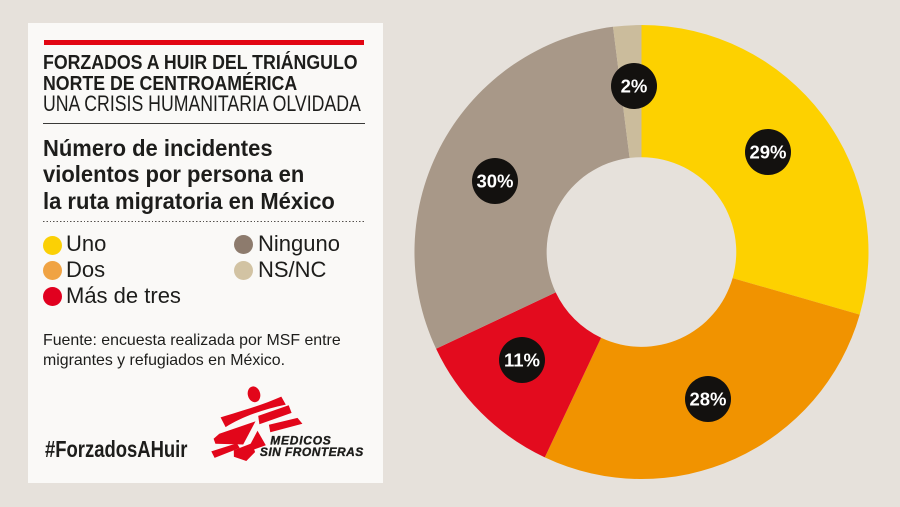  Describe the element at coordinates (634, 86) in the screenshot. I see `svg-text: 2%` at that location.